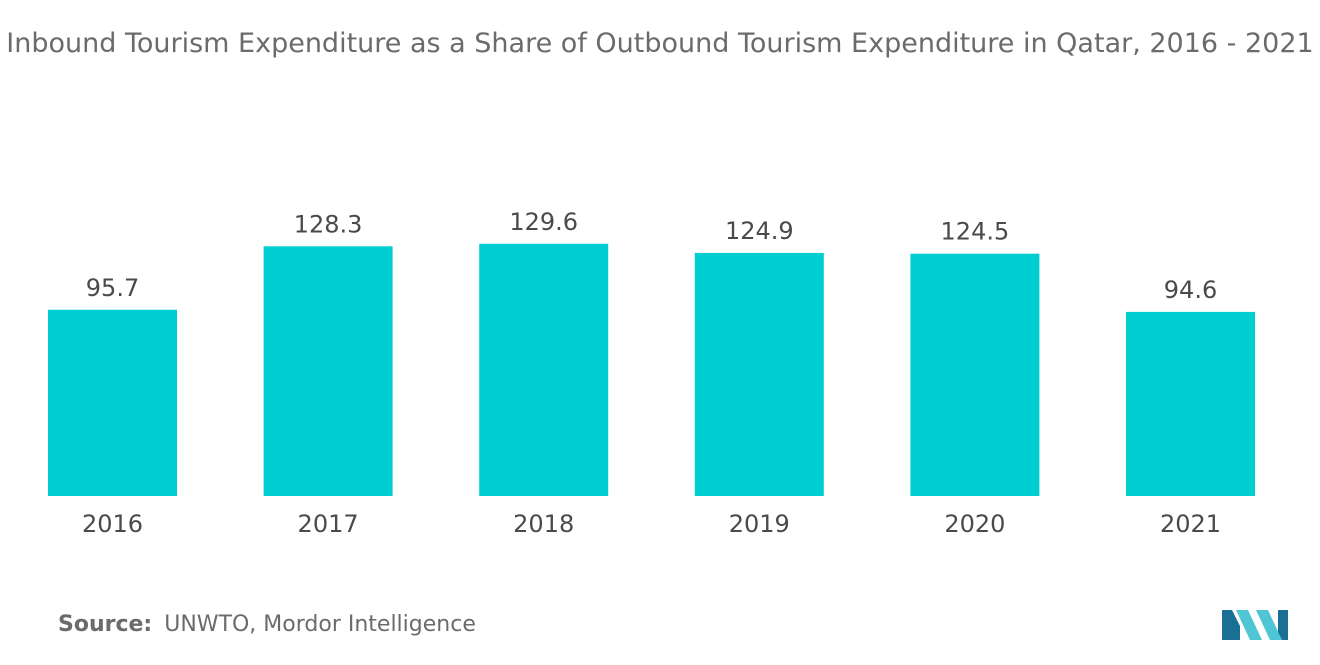 The width and height of the screenshot is (1320, 665). I want to click on x-tick-label-2016: 2016, so click(112, 524).